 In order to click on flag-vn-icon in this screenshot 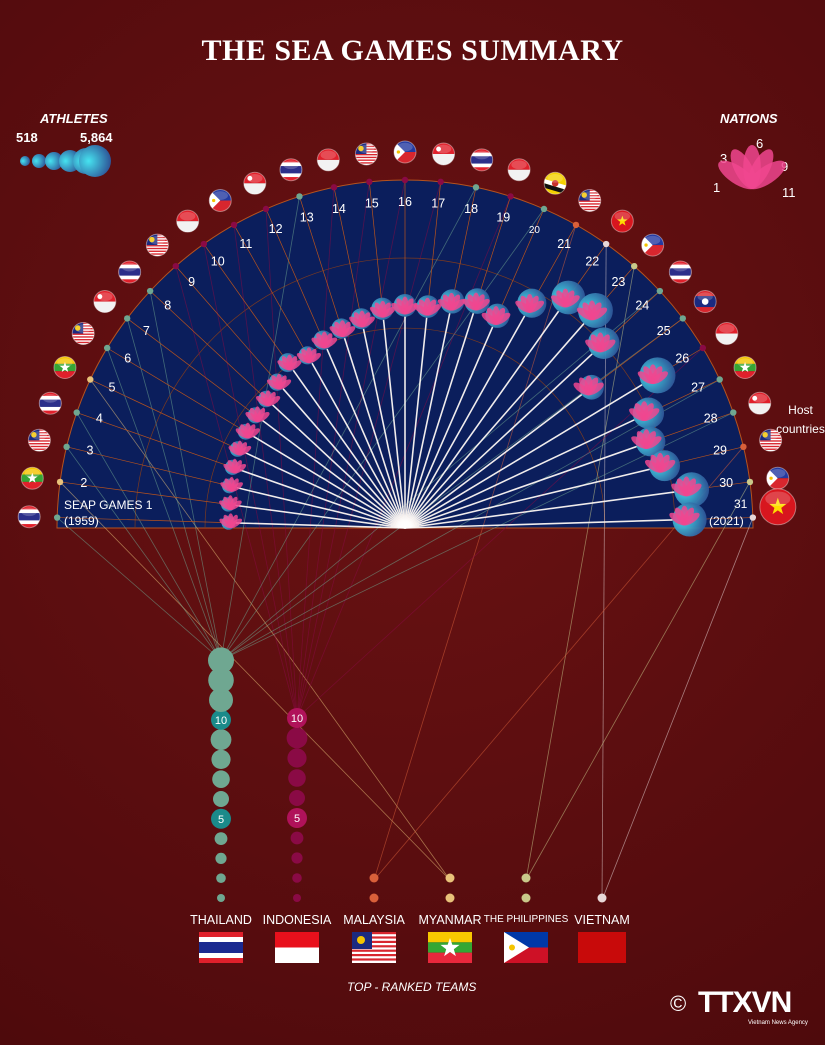, I will do `click(622, 221)`.